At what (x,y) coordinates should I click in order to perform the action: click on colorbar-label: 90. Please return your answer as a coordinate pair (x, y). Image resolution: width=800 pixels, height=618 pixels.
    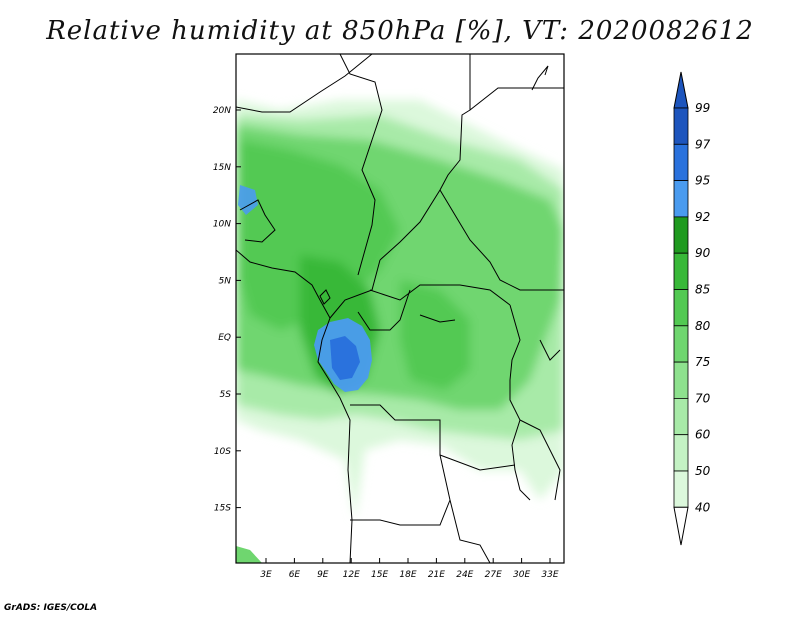
    Looking at the image, I should click on (703, 253).